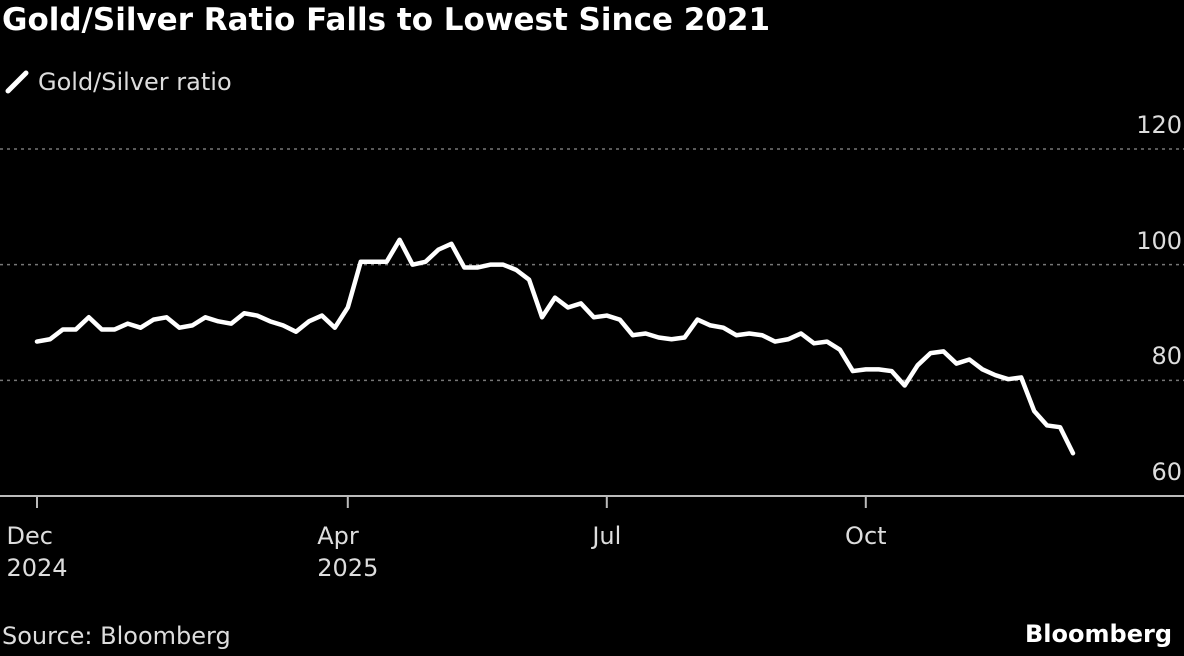 The height and width of the screenshot is (656, 1184). What do you see at coordinates (1098, 634) in the screenshot?
I see `brand: Bloomberg` at bounding box center [1098, 634].